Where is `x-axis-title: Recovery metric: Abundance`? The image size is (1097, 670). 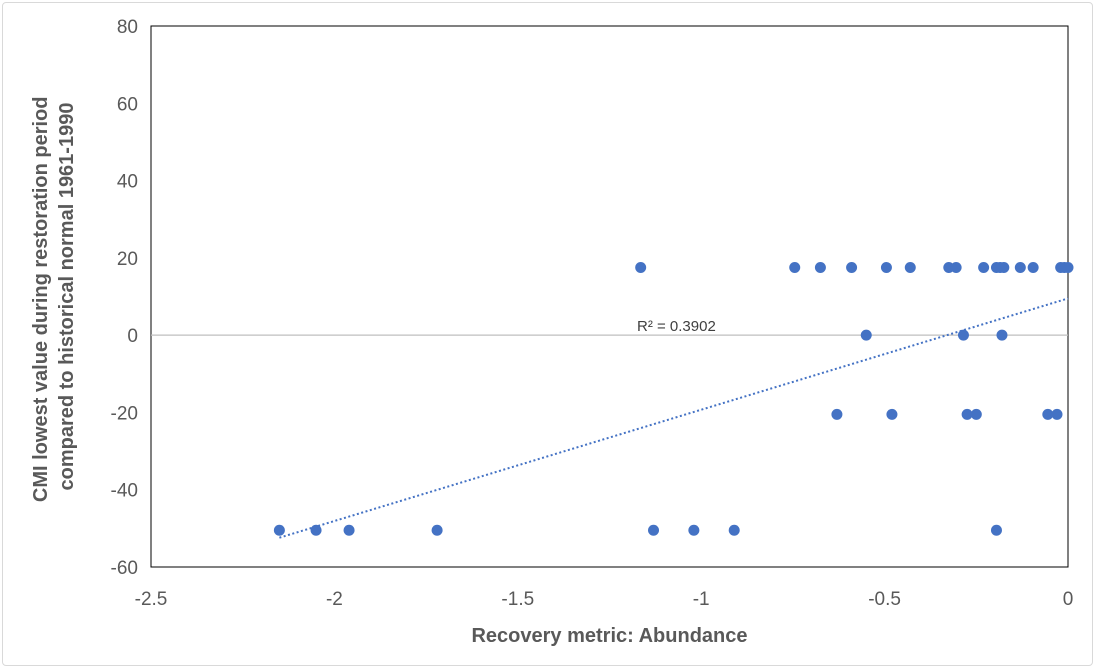
x-axis-title: Recovery metric: Abundance is located at coordinates (609, 636).